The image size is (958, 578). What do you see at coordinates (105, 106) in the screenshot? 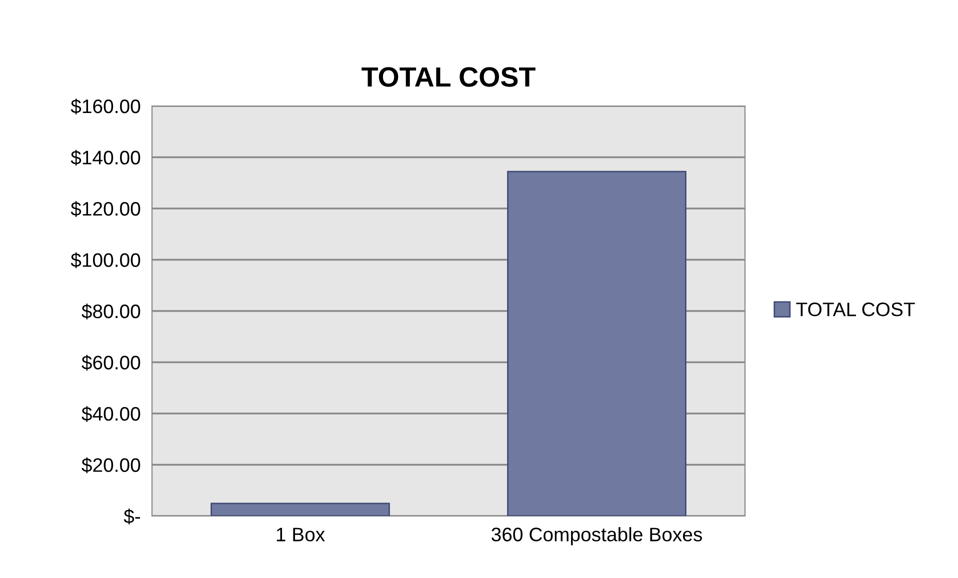
I see `y-tick-label: $160.00` at bounding box center [105, 106].